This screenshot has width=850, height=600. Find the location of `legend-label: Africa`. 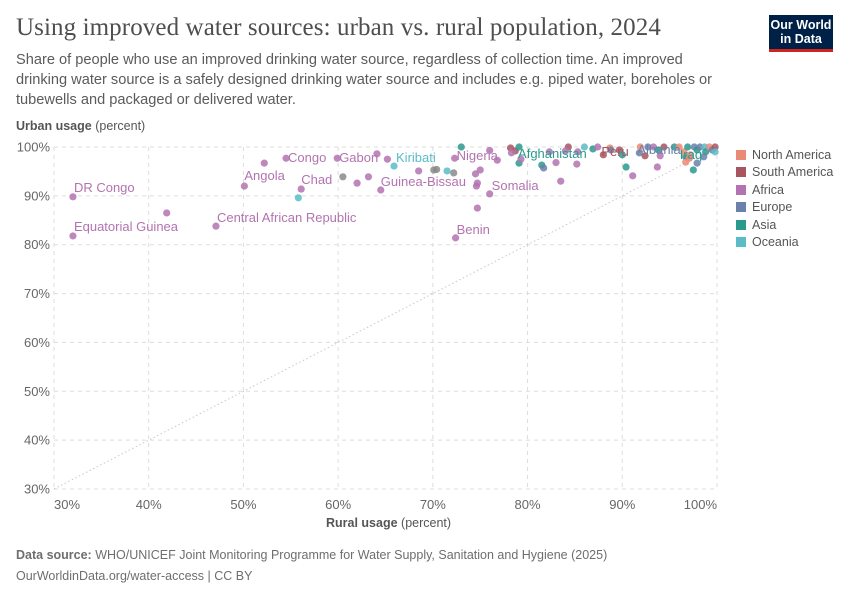

legend-label: Africa is located at coordinates (768, 189).